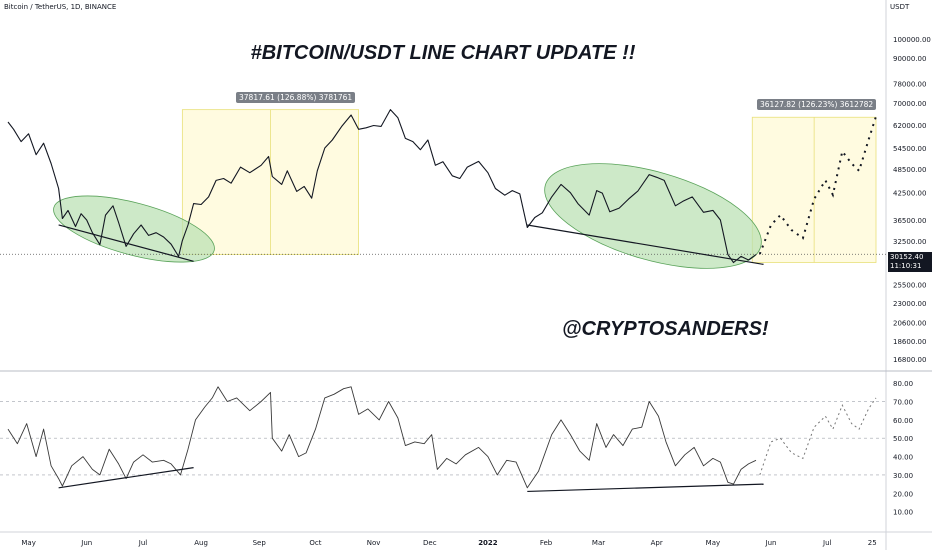 The image size is (932, 550). I want to click on price-tick-1: 90000.00, so click(909, 59).